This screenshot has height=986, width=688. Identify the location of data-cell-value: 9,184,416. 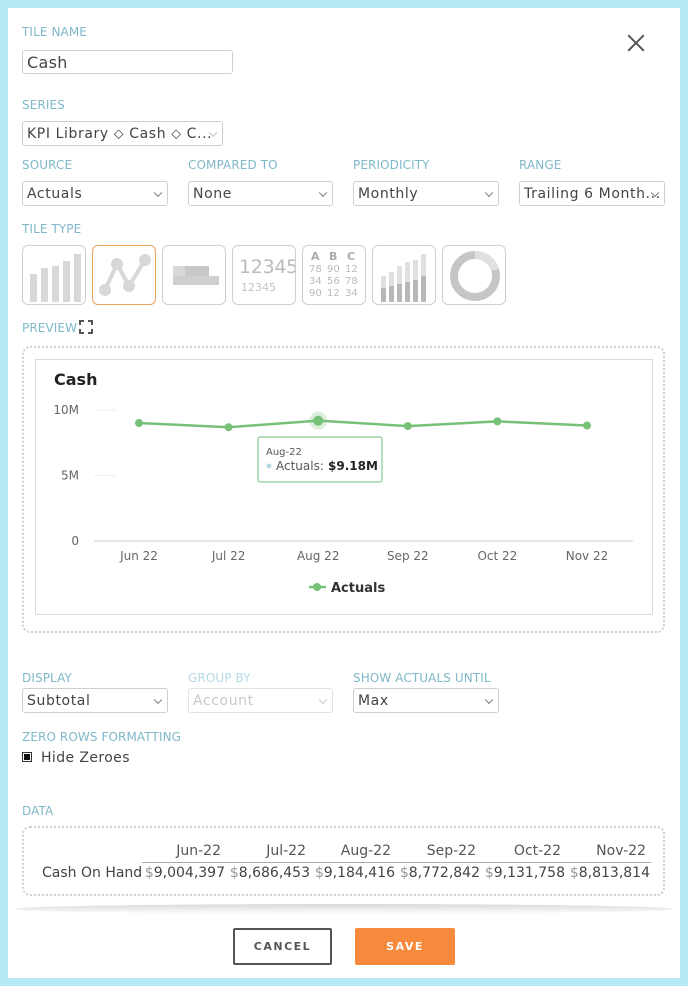
(359, 873).